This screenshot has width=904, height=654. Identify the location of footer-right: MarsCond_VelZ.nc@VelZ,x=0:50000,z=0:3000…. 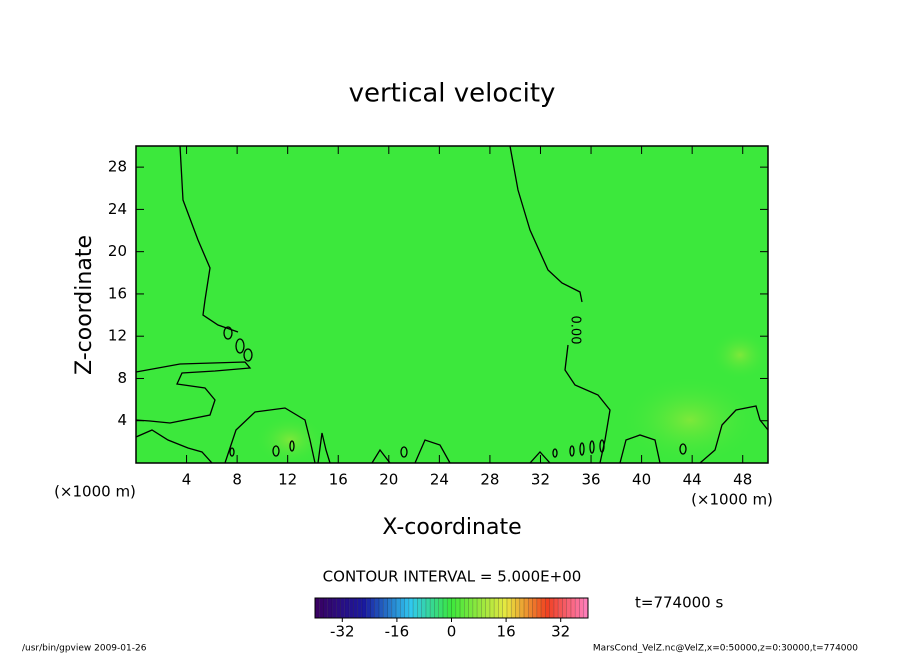
(725, 649).